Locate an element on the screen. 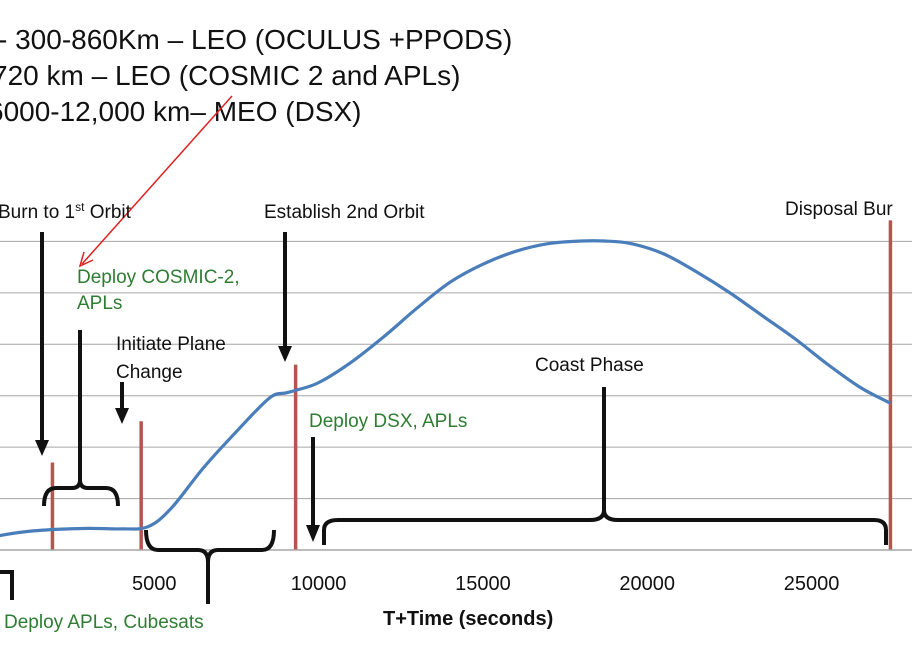  label-deploy-apls: Deploy APLs, Cubesats is located at coordinates (104, 622).